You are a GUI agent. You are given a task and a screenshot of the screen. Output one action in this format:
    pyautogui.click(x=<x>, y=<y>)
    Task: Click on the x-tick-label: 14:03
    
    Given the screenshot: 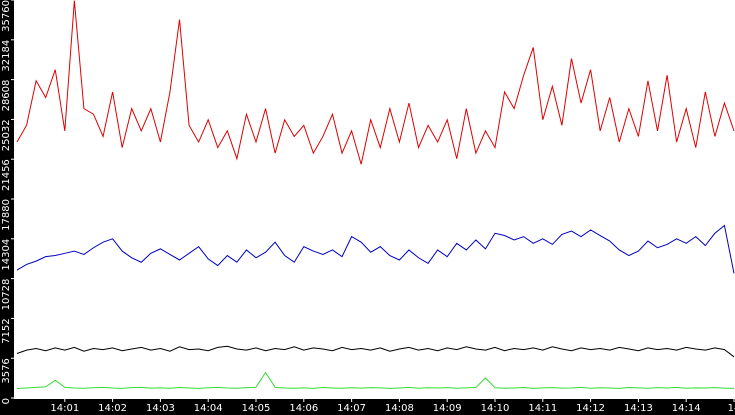 What is the action you would take?
    pyautogui.click(x=160, y=408)
    